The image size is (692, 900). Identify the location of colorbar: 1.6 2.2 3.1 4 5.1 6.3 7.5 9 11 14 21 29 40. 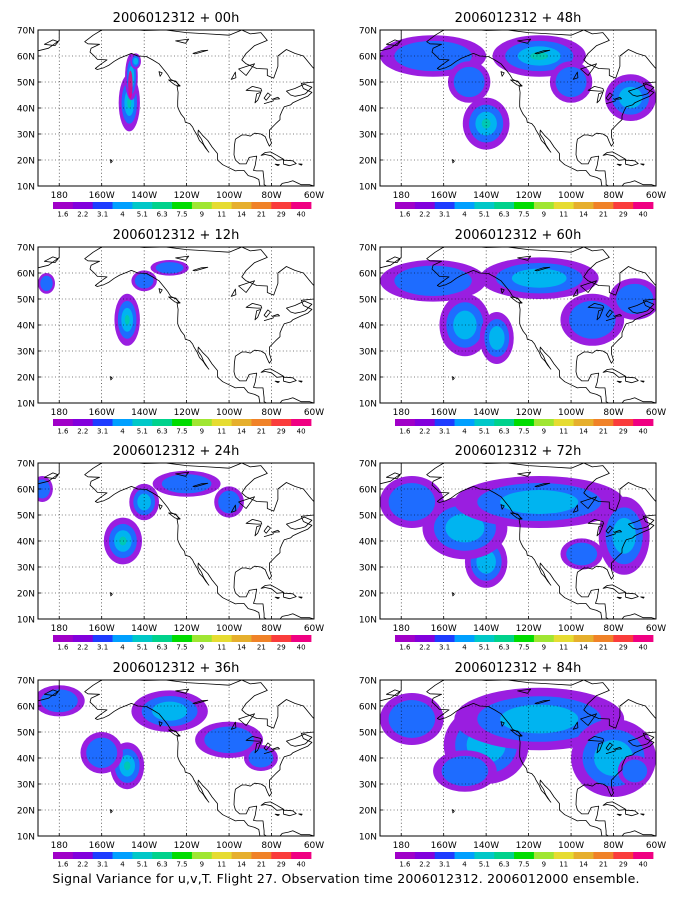
(182, 427).